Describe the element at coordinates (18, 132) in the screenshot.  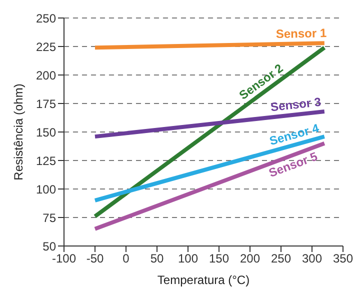
I see `y-axis-title: Resistência (ohm)` at that location.